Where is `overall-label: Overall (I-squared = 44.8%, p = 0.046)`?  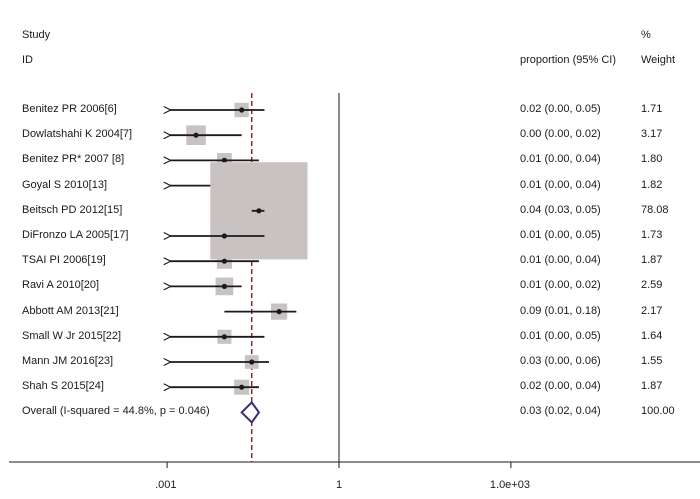
overall-label: Overall (I-squared = 44.8%, p = 0.046) is located at coordinates (116, 411).